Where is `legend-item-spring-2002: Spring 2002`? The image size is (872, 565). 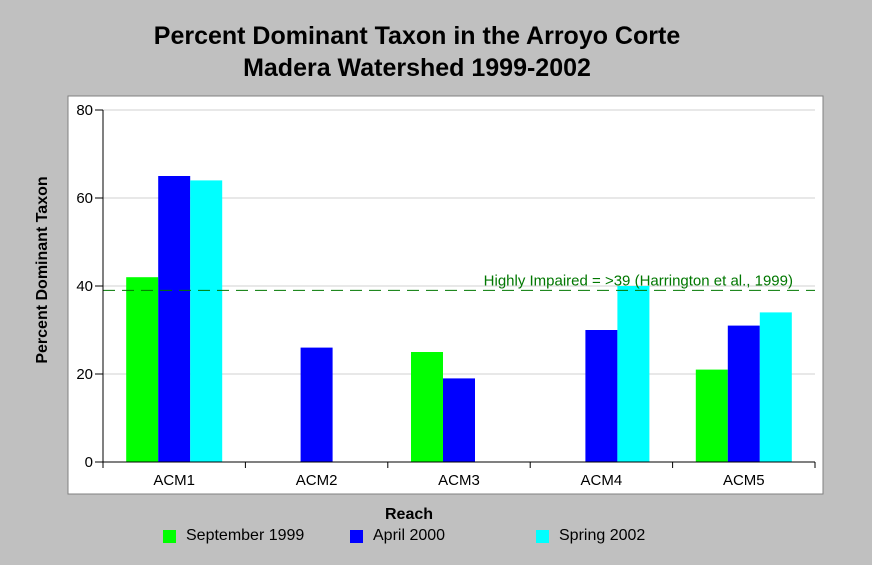 legend-item-spring-2002: Spring 2002 is located at coordinates (590, 536).